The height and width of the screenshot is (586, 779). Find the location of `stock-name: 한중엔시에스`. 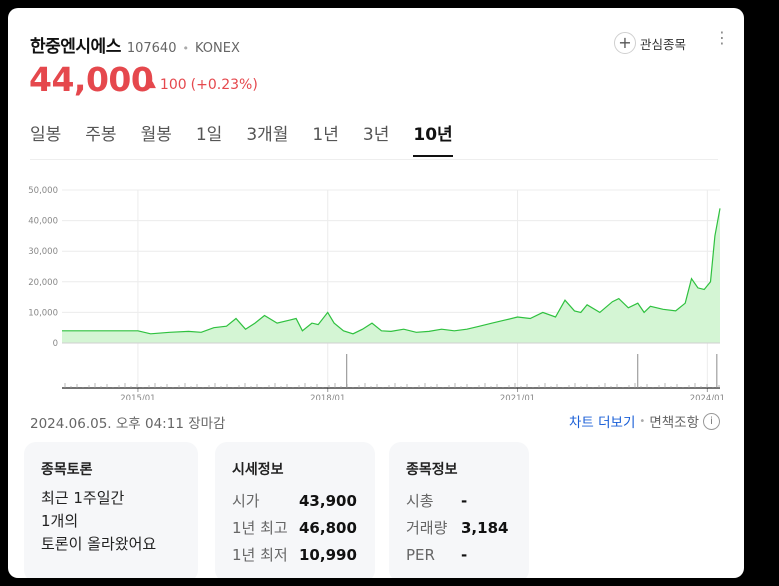

stock-name: 한중엔시에스 is located at coordinates (75, 47).